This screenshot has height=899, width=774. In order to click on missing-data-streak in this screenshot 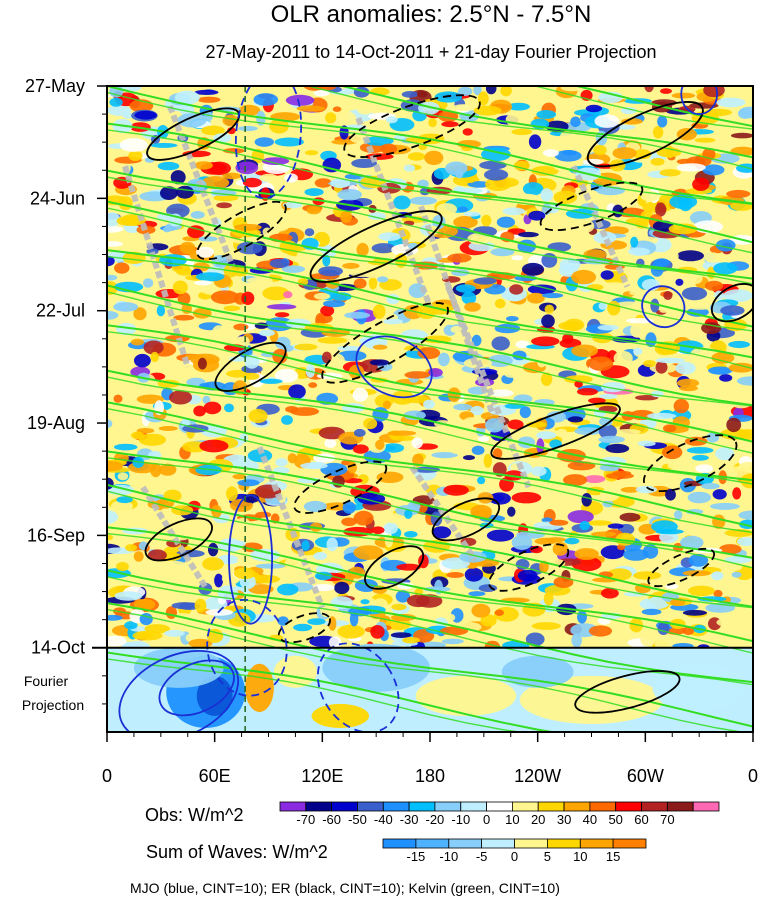, I will do `click(156, 266)`.